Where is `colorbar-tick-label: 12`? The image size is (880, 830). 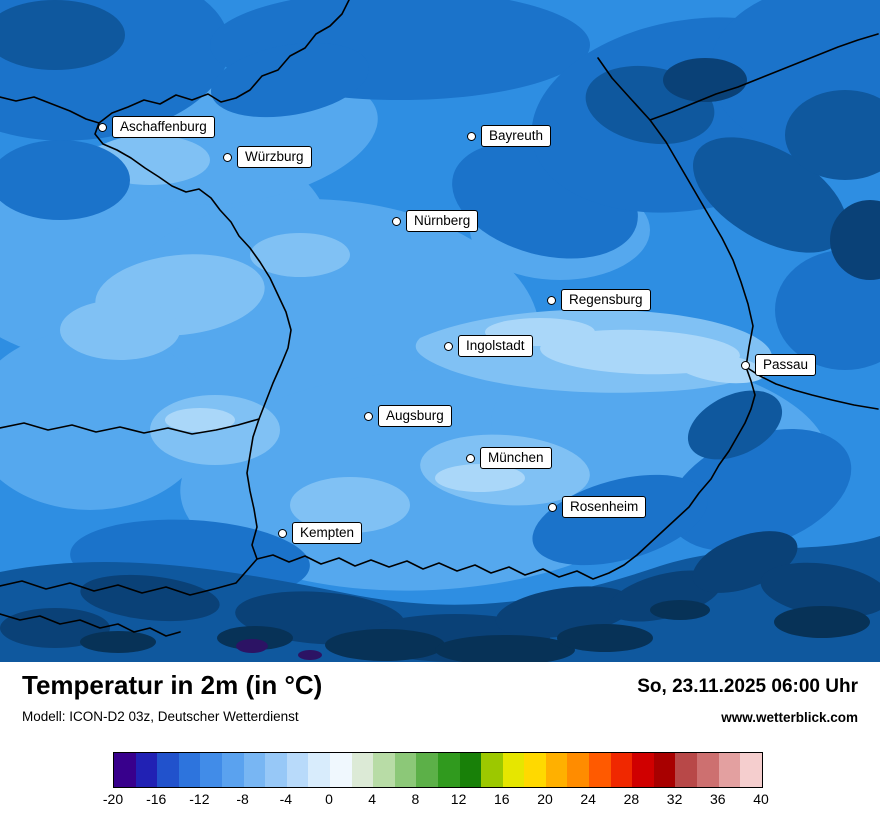
colorbar-tick-label: 12 is located at coordinates (458, 799).